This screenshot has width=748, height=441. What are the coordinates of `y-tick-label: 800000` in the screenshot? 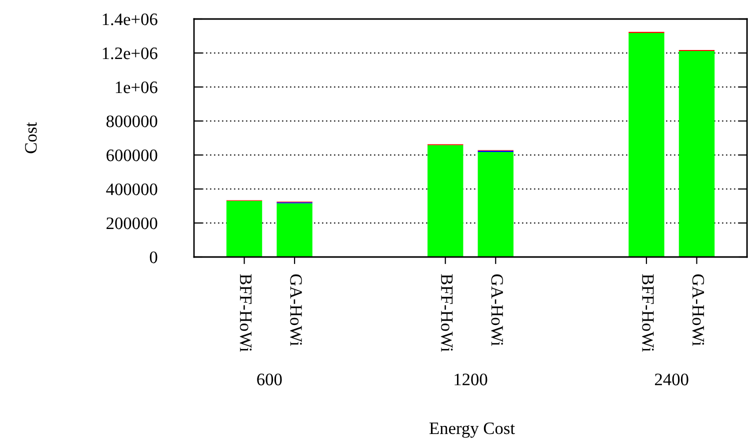 It's located at (132, 121).